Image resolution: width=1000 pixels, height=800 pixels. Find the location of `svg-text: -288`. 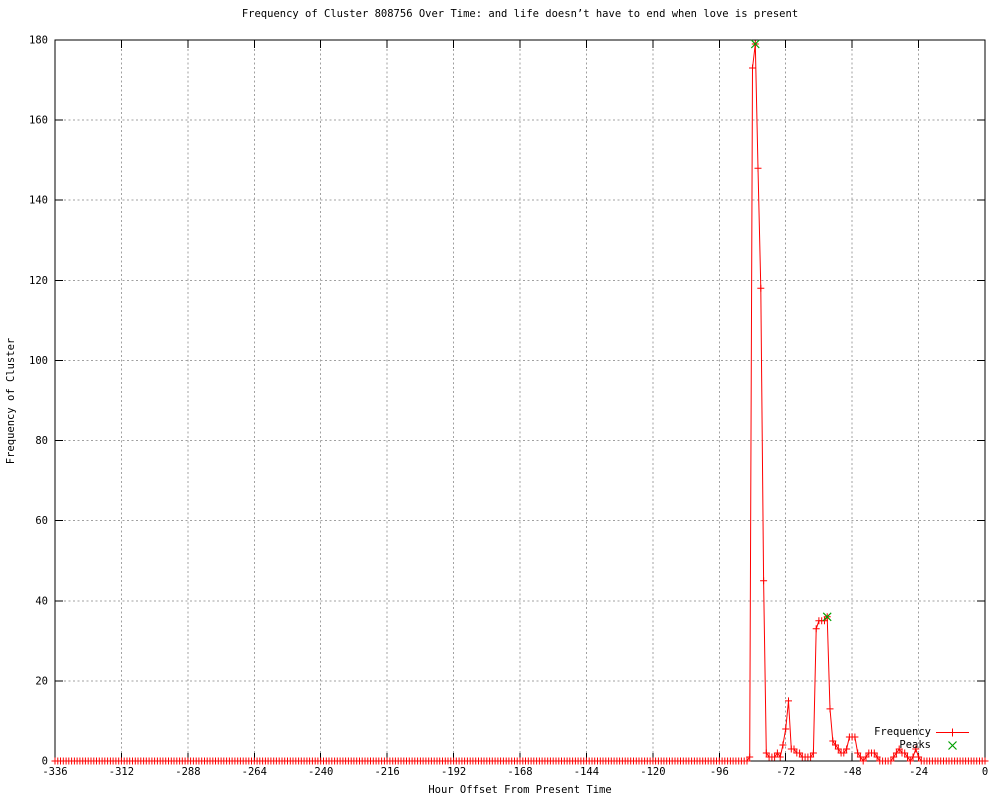

svg-text: -288 is located at coordinates (187, 772).